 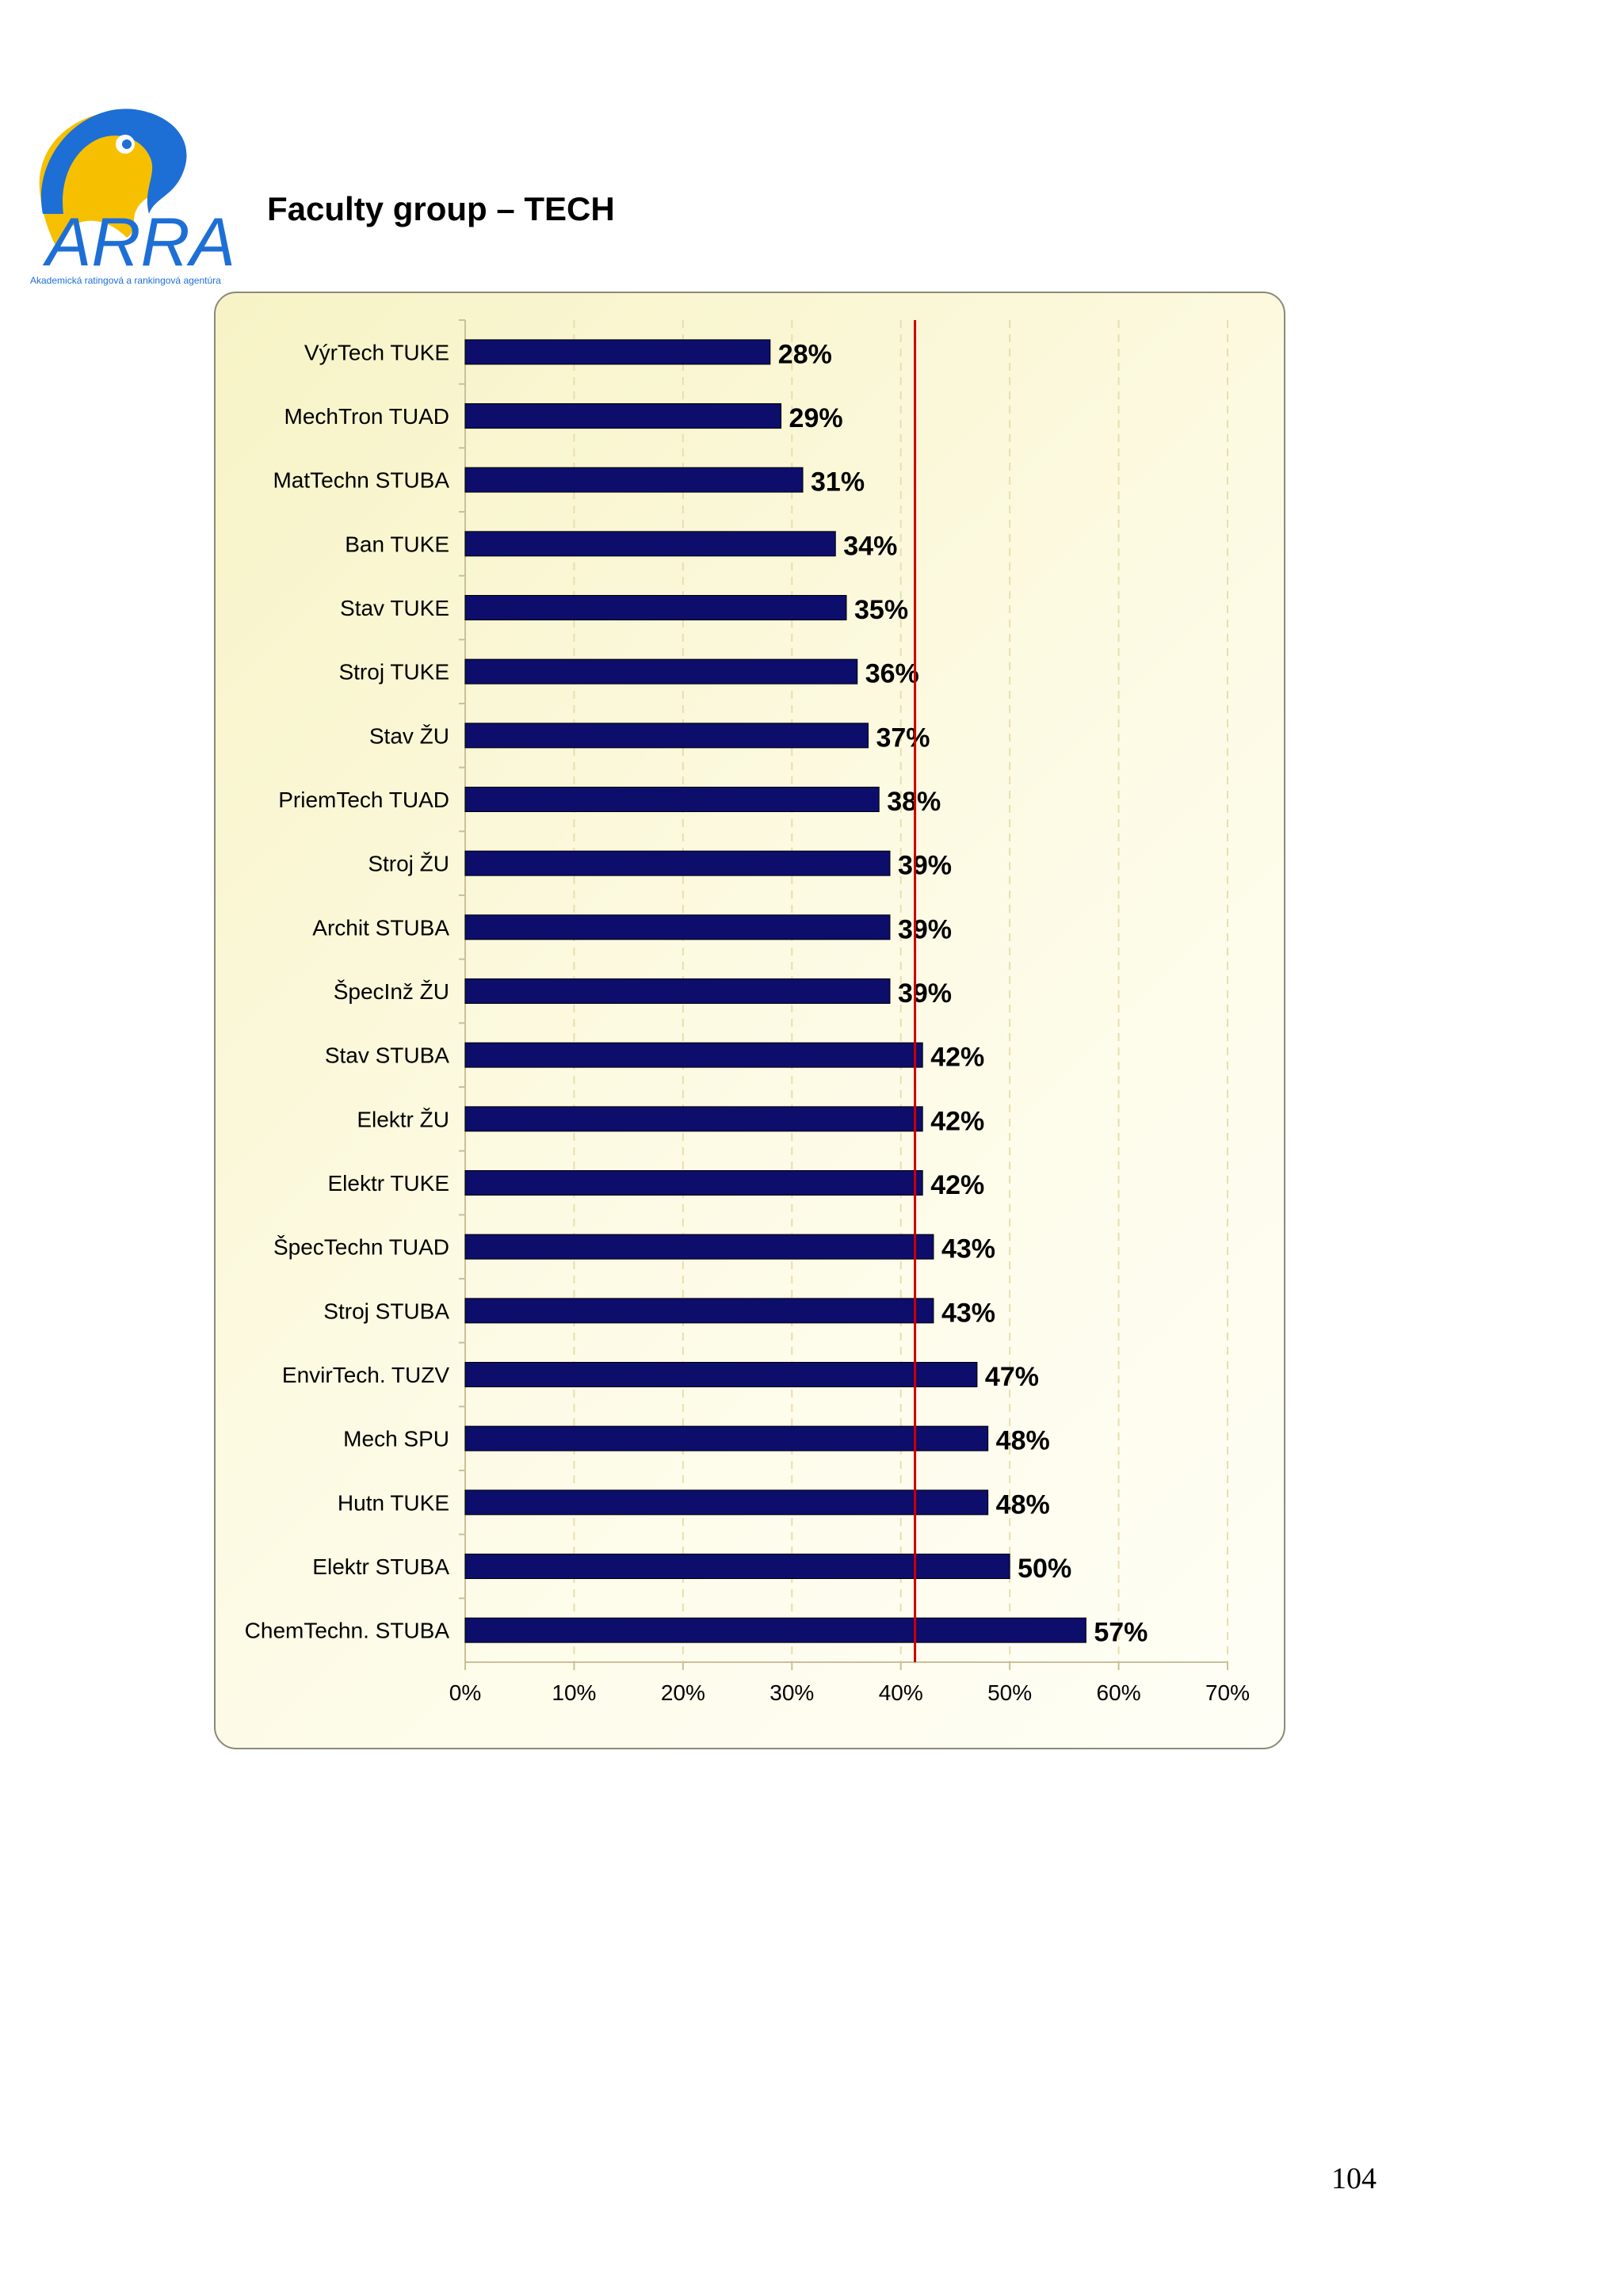 I want to click on category-label: VýrTech TUKE, so click(x=377, y=352).